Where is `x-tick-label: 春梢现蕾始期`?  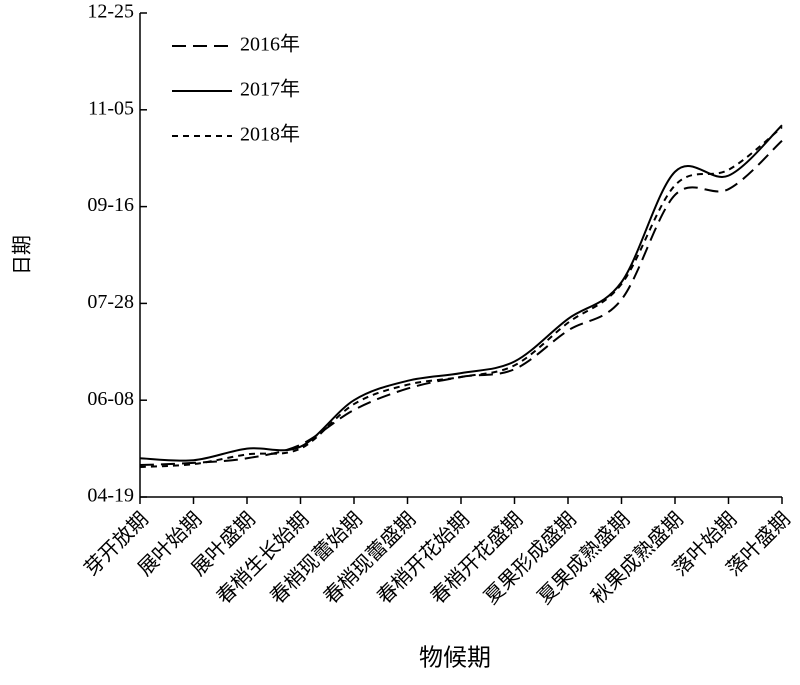 x-tick-label: 春梢现蕾始期 is located at coordinates (316, 558).